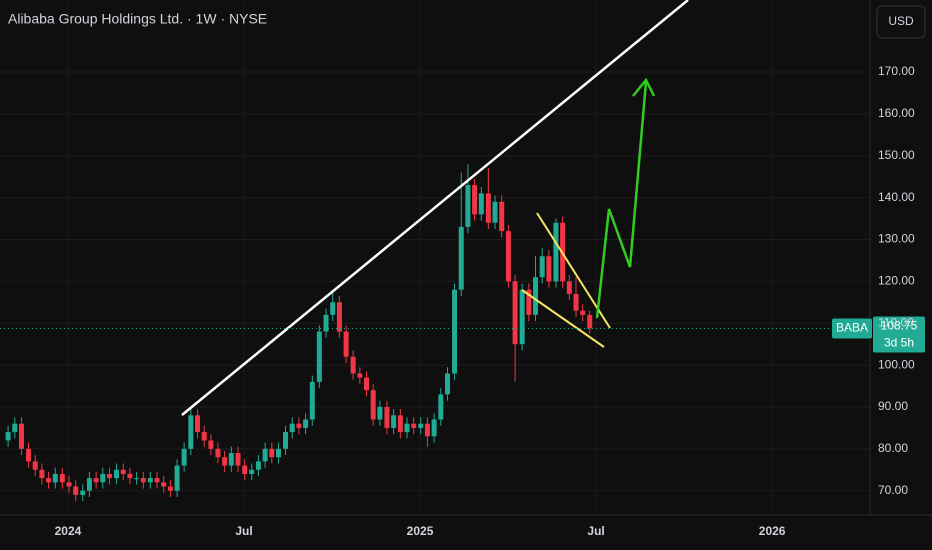 Image resolution: width=932 pixels, height=550 pixels. What do you see at coordinates (896, 113) in the screenshot?
I see `y-tick-label: 160.00` at bounding box center [896, 113].